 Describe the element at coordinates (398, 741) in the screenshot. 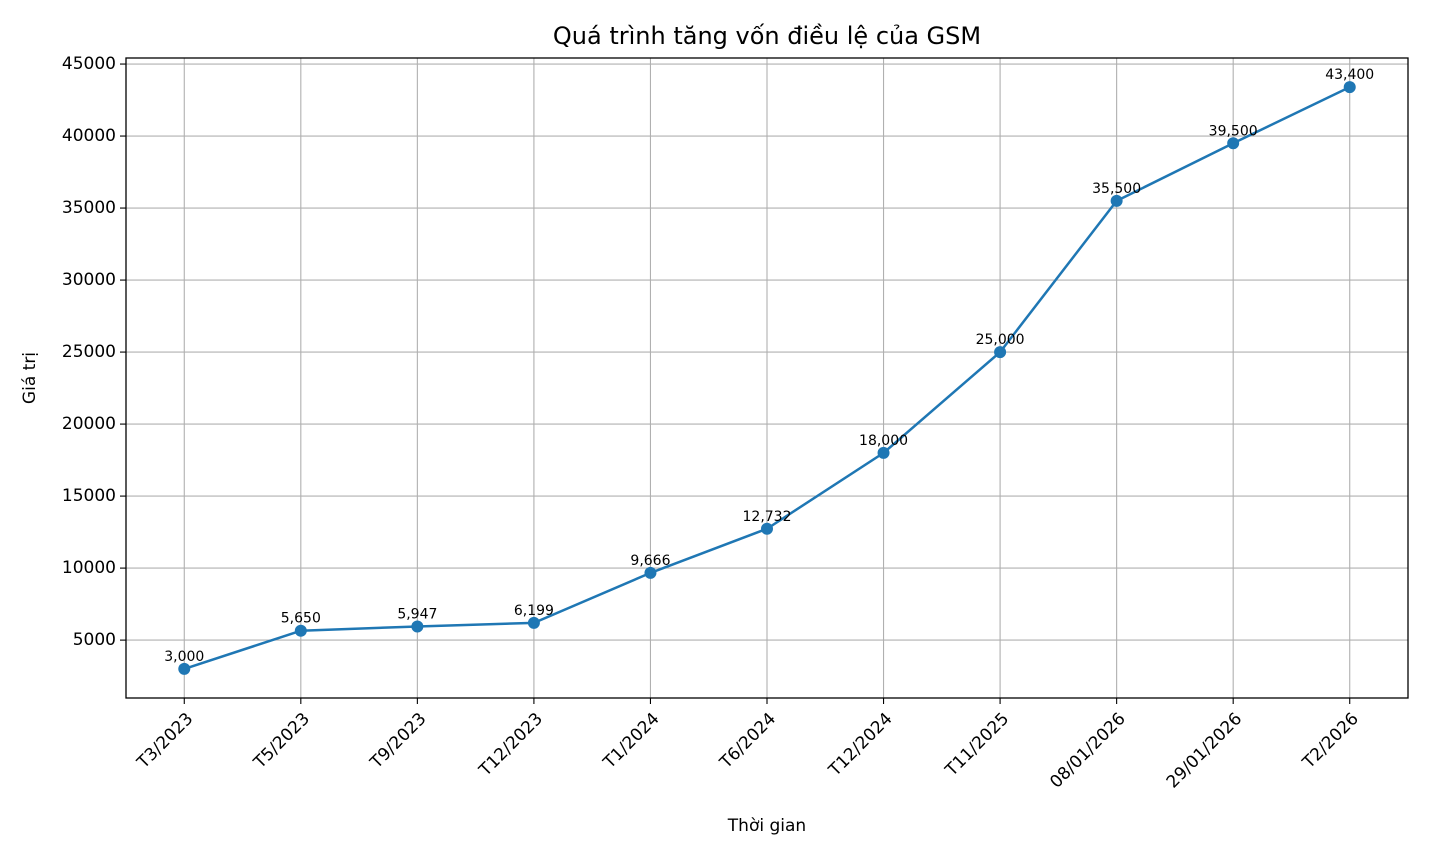

I see `x-tick-label: T9/2023` at that location.